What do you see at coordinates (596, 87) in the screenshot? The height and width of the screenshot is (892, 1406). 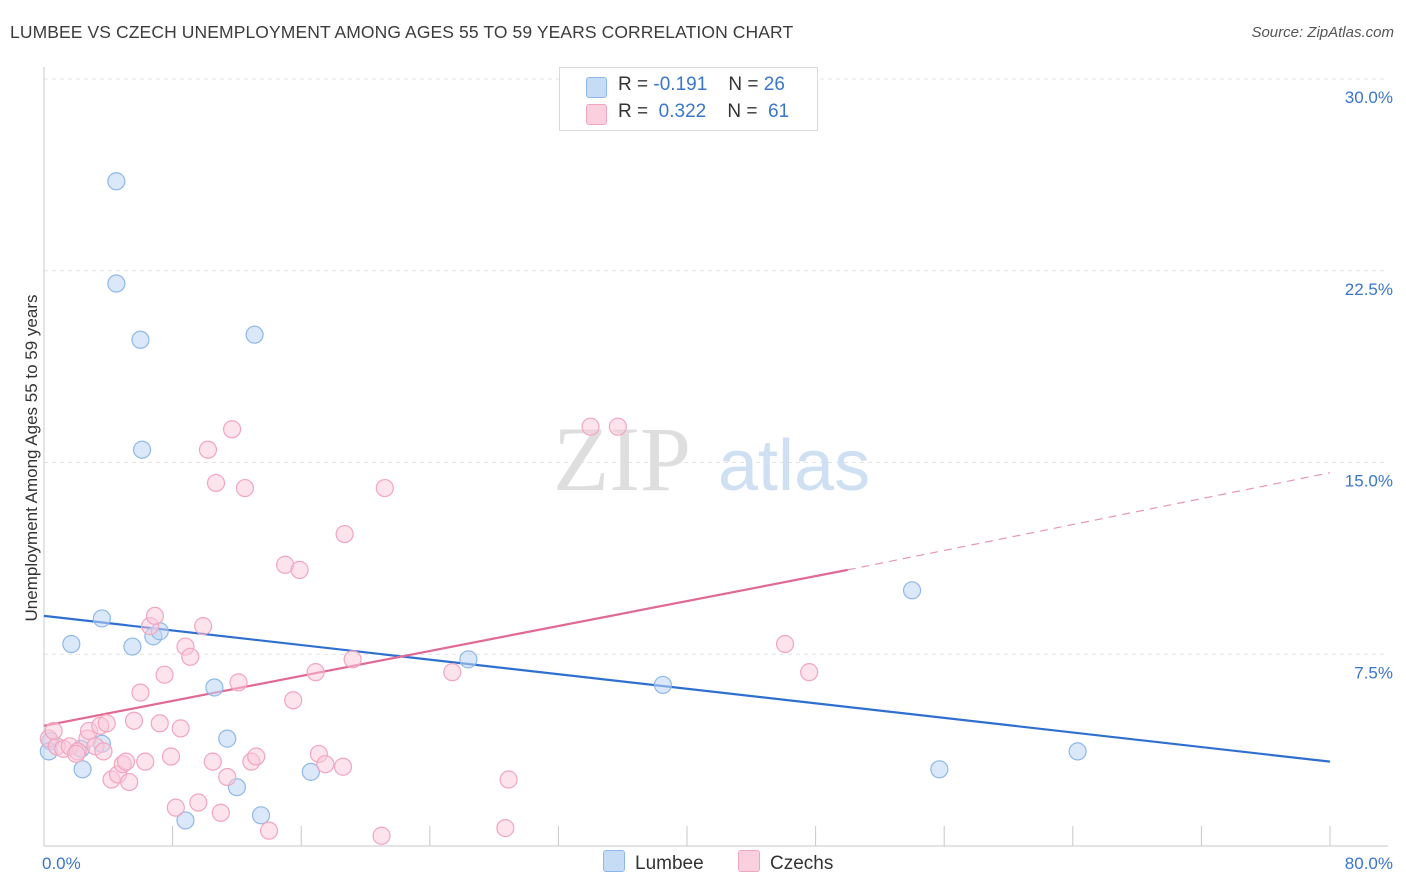 I see `lumbee-swatch` at bounding box center [596, 87].